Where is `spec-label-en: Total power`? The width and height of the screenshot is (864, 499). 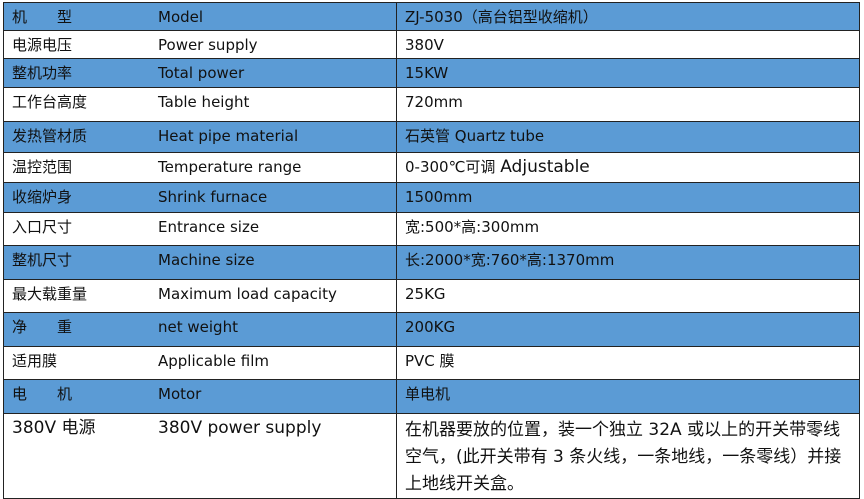
spec-label-en: Total power is located at coordinates (201, 73).